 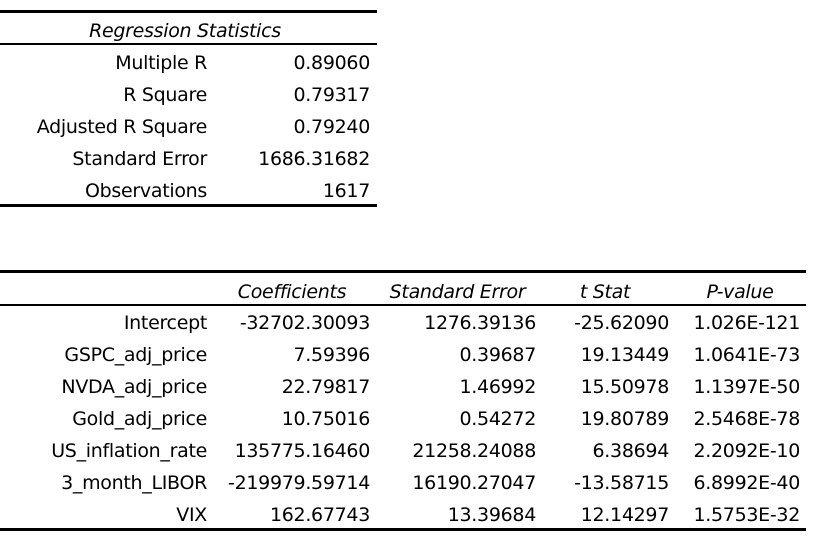 What do you see at coordinates (332, 63) in the screenshot?
I see `stats-value-multiple-r: 0.89060` at bounding box center [332, 63].